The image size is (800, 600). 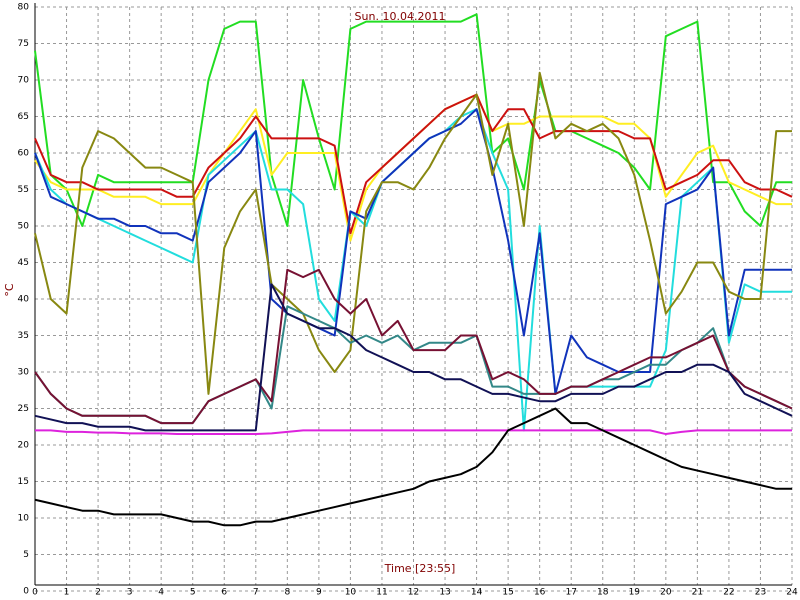 What do you see at coordinates (413, 432) in the screenshot?
I see `series-line` at bounding box center [413, 432].